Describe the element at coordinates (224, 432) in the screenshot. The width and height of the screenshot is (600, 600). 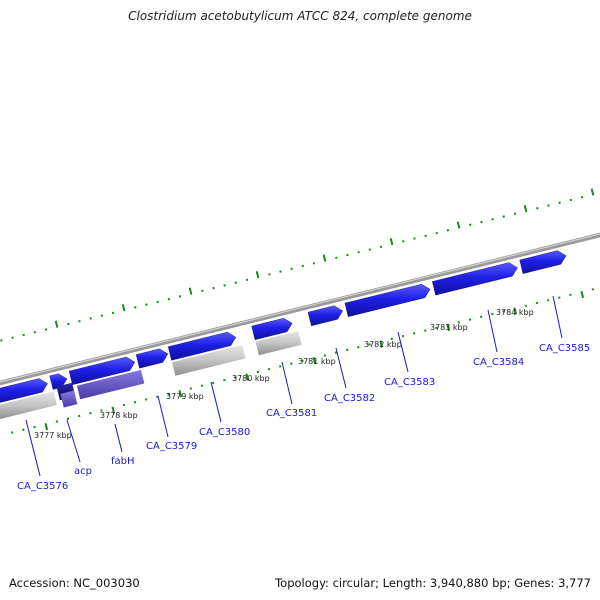
I see `gene-label: CA_C3580` at that location.